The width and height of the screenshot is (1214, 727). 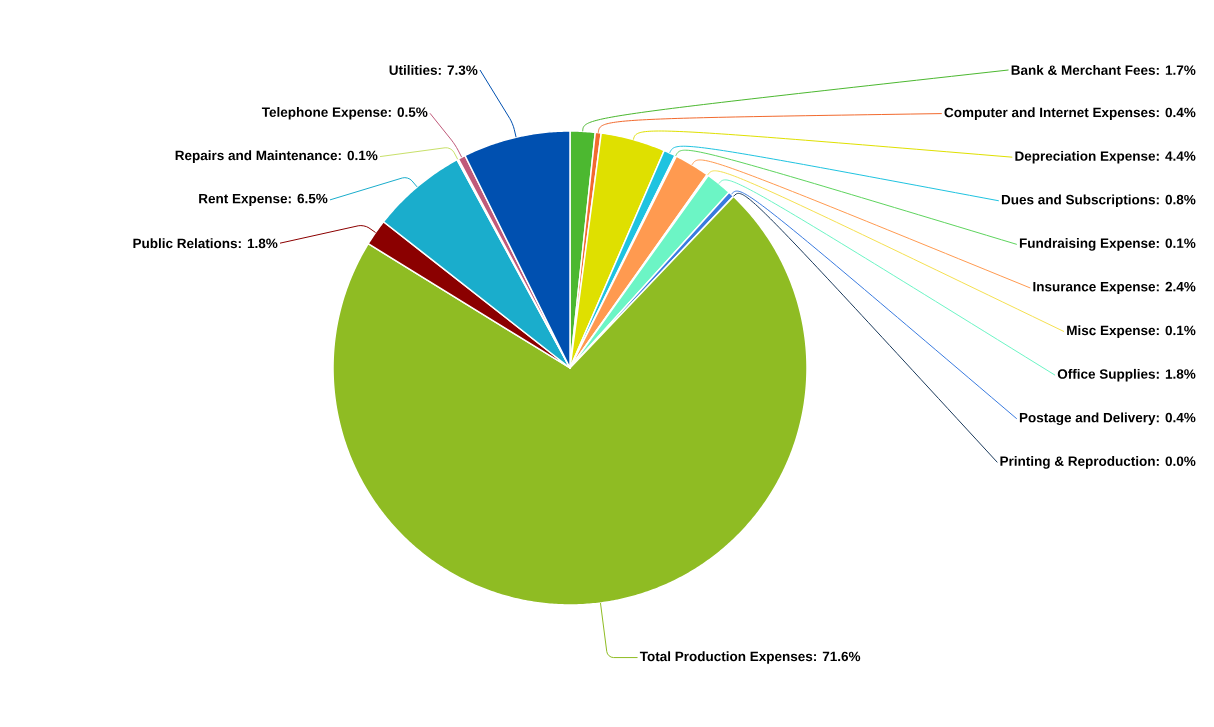 I want to click on slice-label: Total Production Expenses, so click(x=726, y=657).